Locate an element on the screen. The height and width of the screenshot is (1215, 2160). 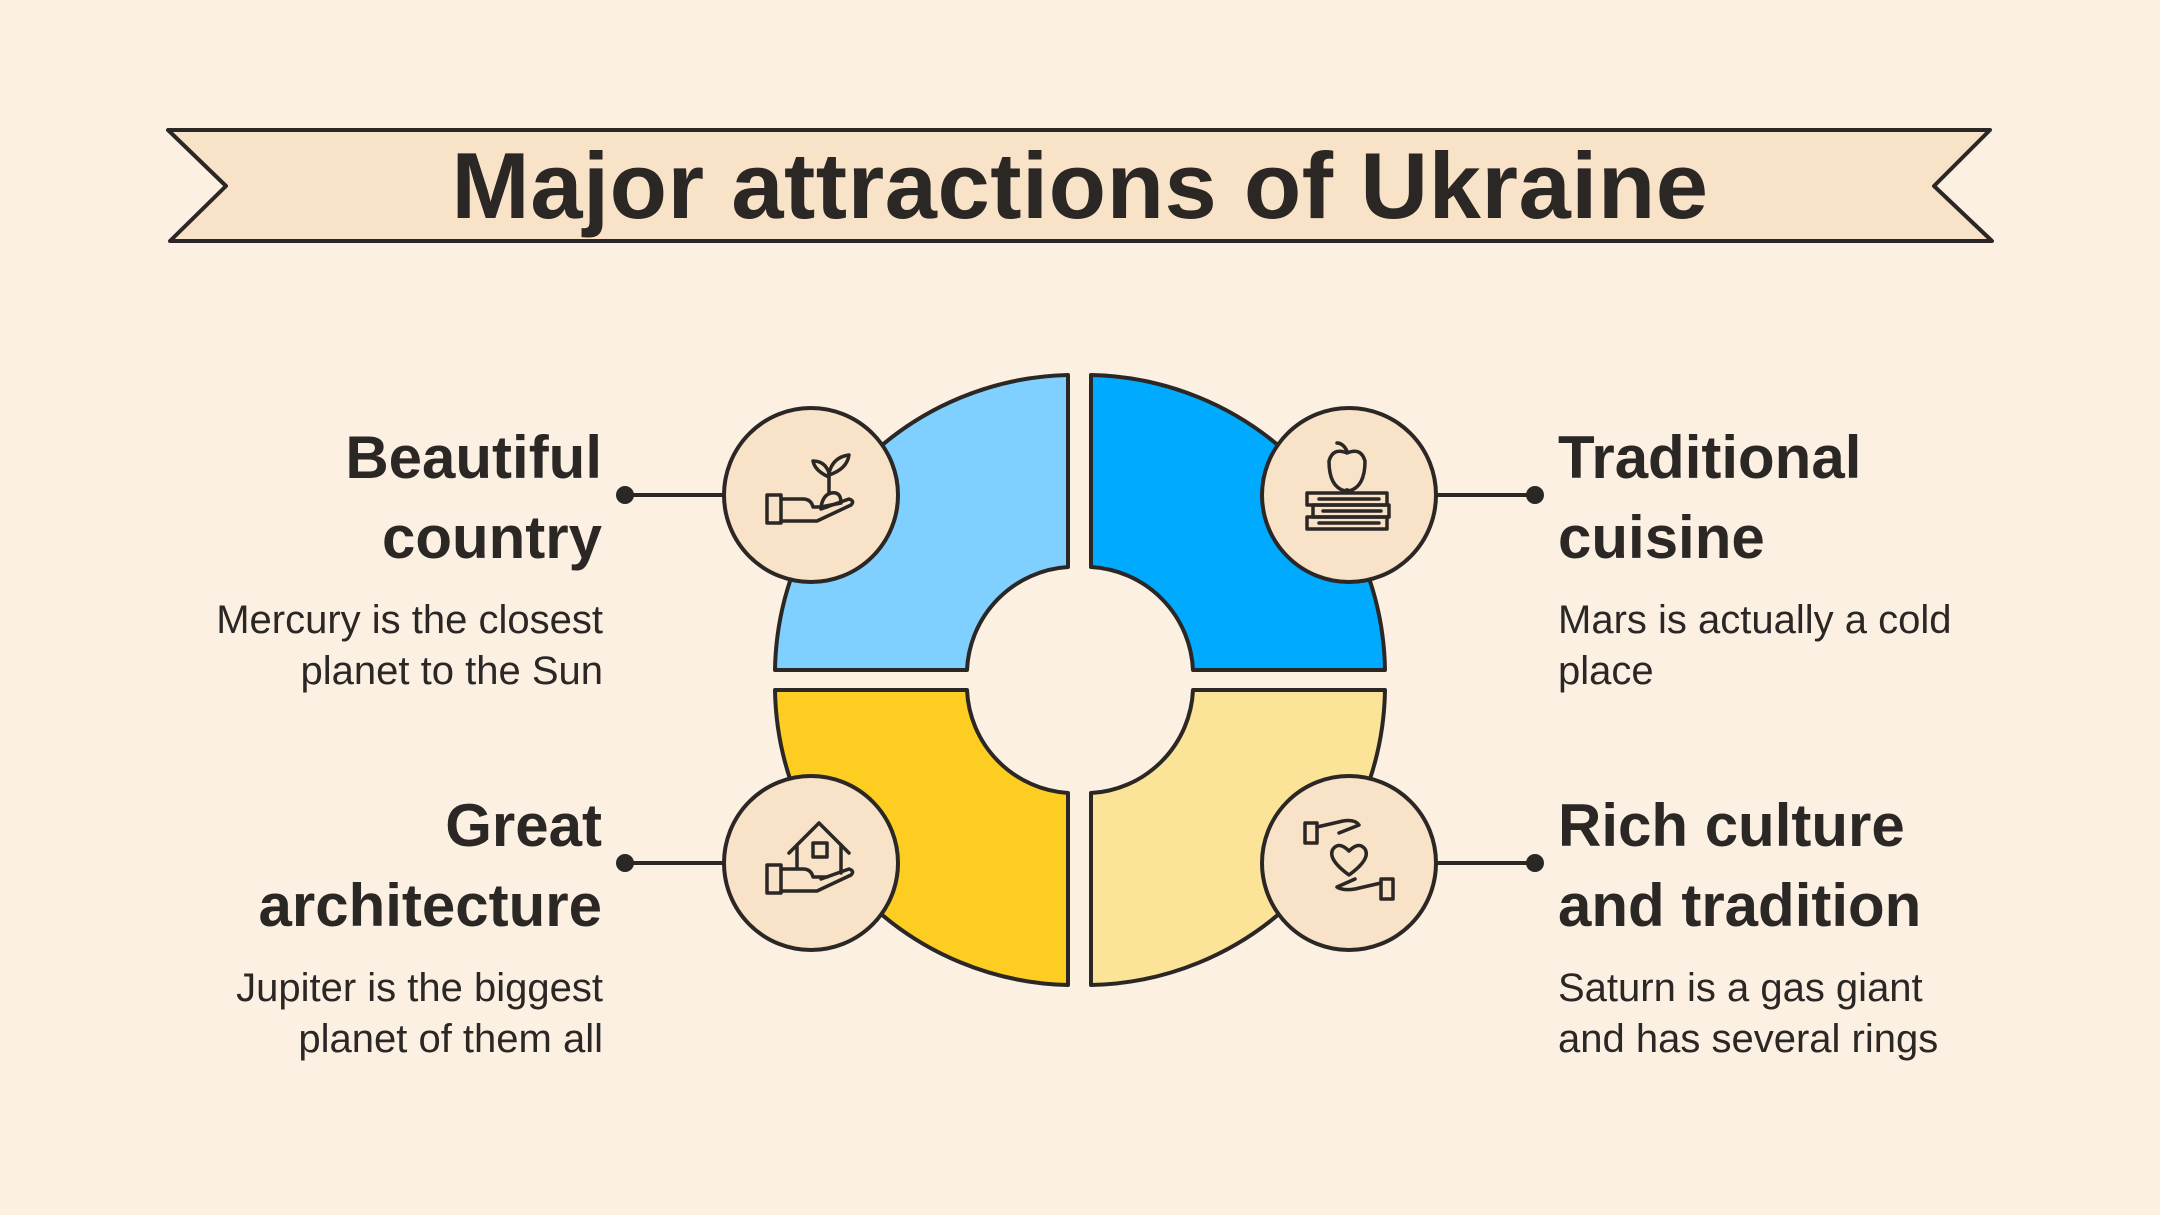
hands-heart-icon is located at coordinates (1349, 859).